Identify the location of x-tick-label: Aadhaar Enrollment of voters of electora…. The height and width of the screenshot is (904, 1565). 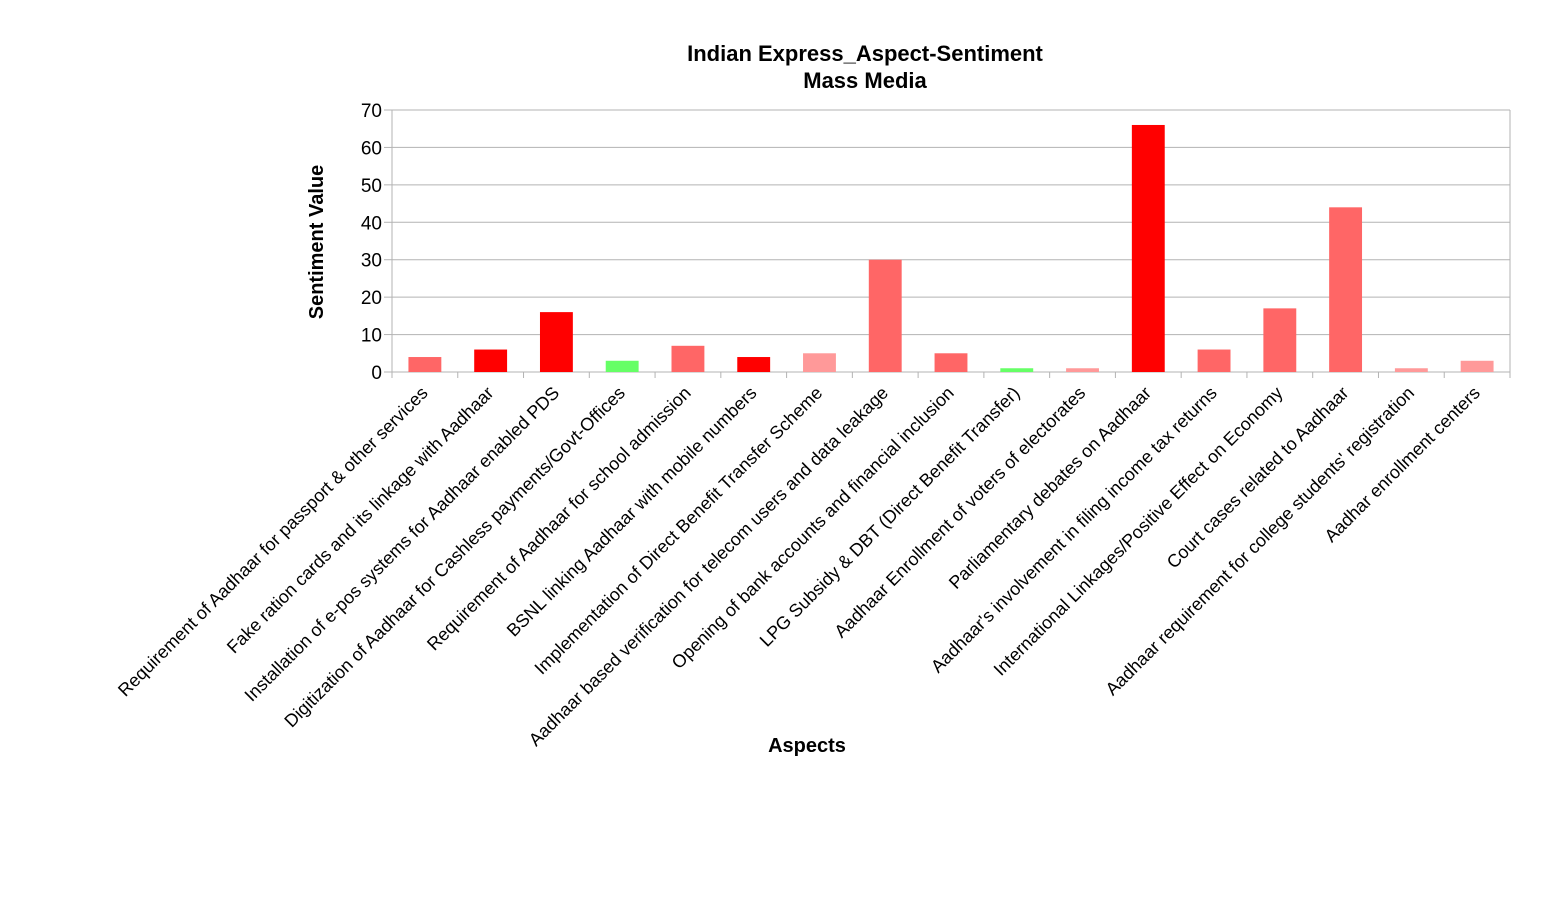
(959, 512).